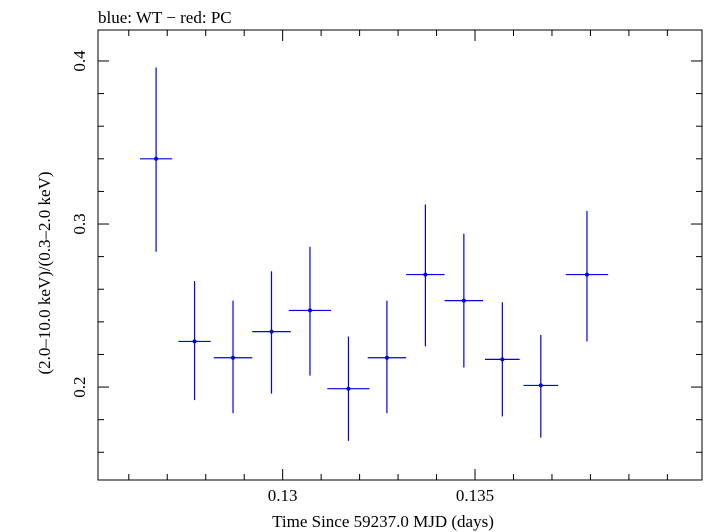  I want to click on y-tick-label: 0.2, so click(79, 386).